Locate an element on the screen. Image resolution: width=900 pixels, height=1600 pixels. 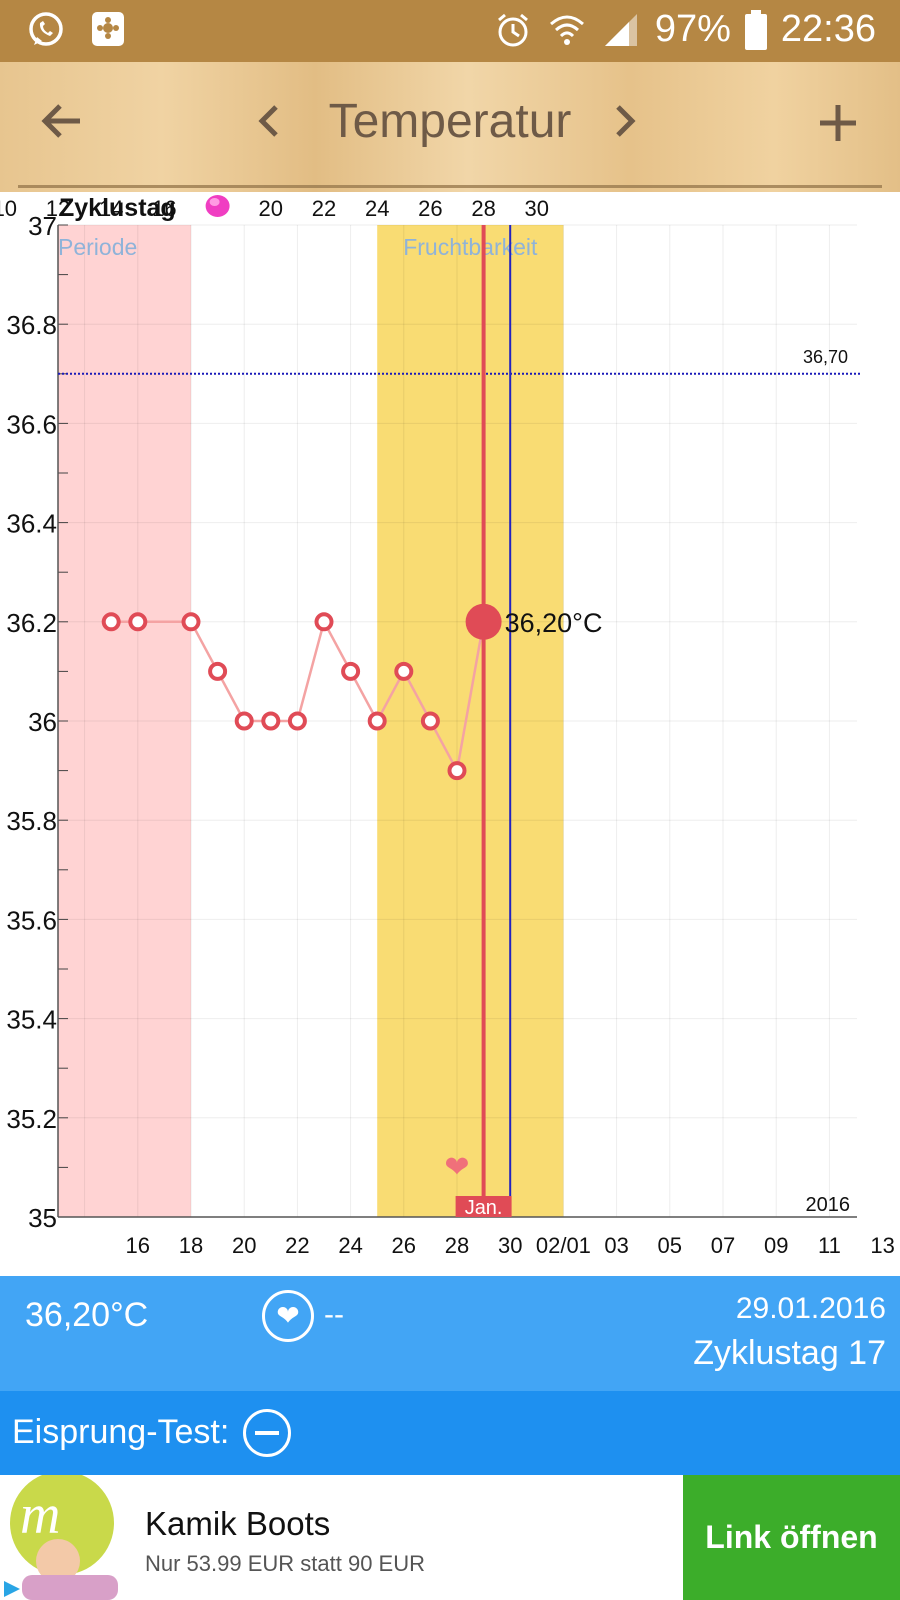
top-tick-label: 30 is located at coordinates (537, 208).